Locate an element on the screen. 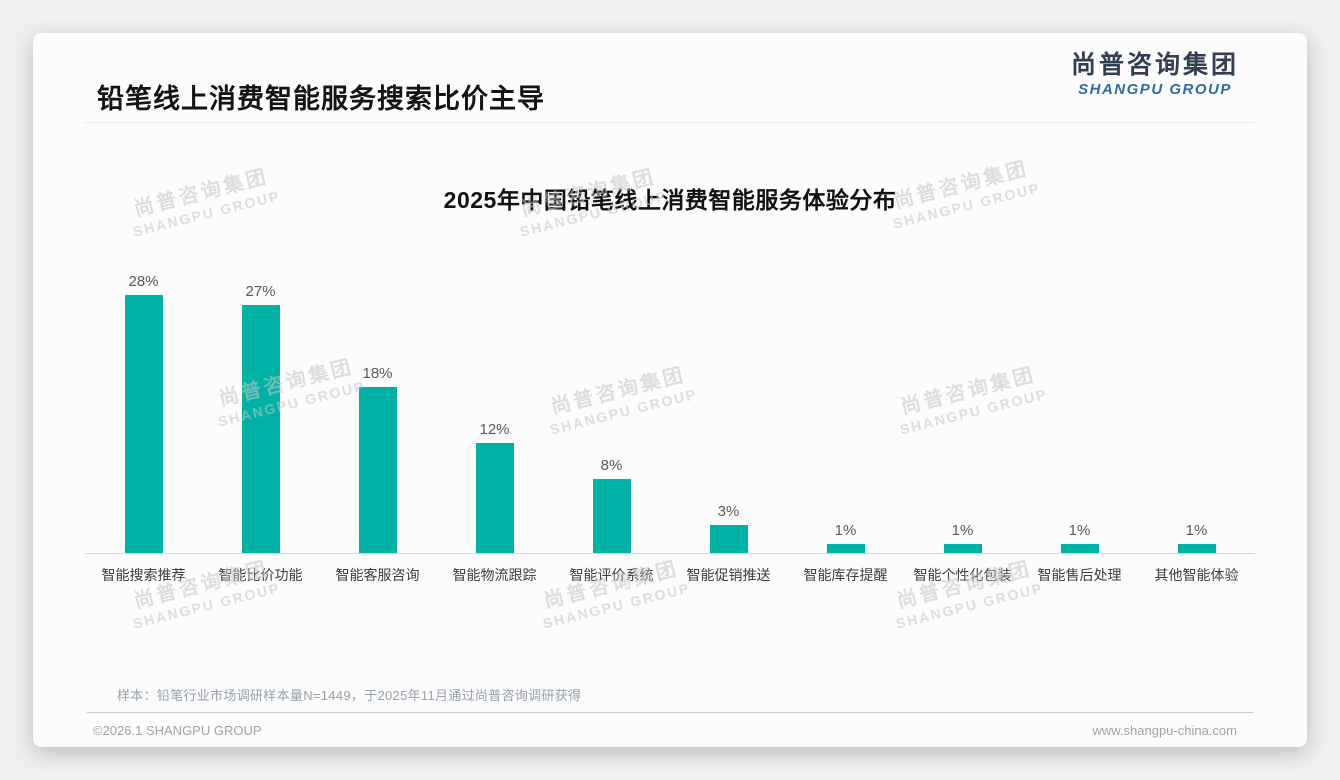  category-label: 智能个性化包装 is located at coordinates (962, 575).